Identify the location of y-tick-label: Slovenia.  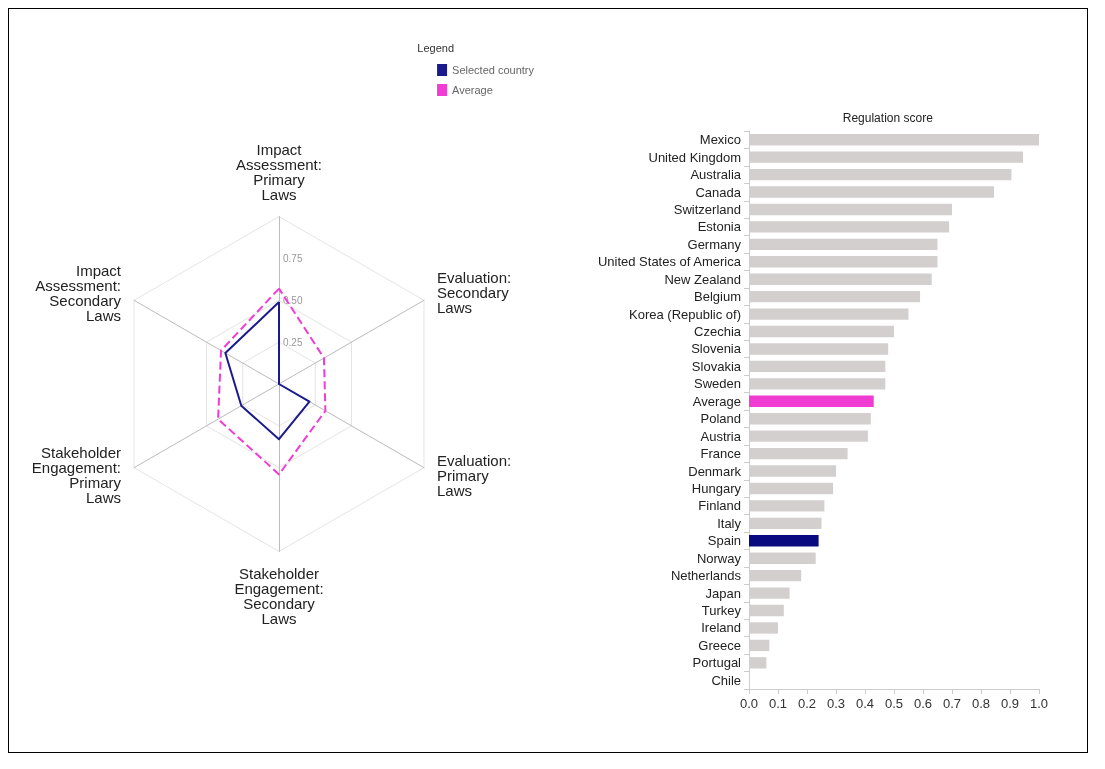
(716, 349).